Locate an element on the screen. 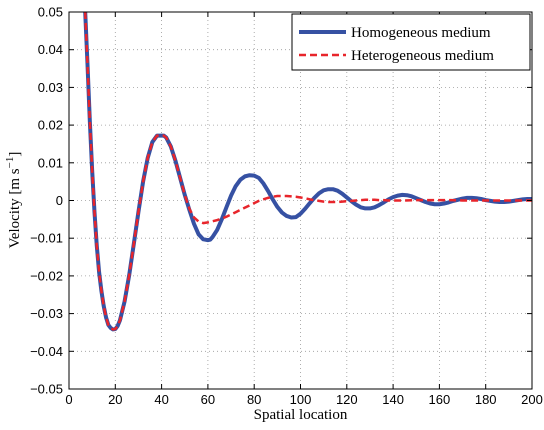 The width and height of the screenshot is (544, 430). x-tick-label: 180 is located at coordinates (486, 399).